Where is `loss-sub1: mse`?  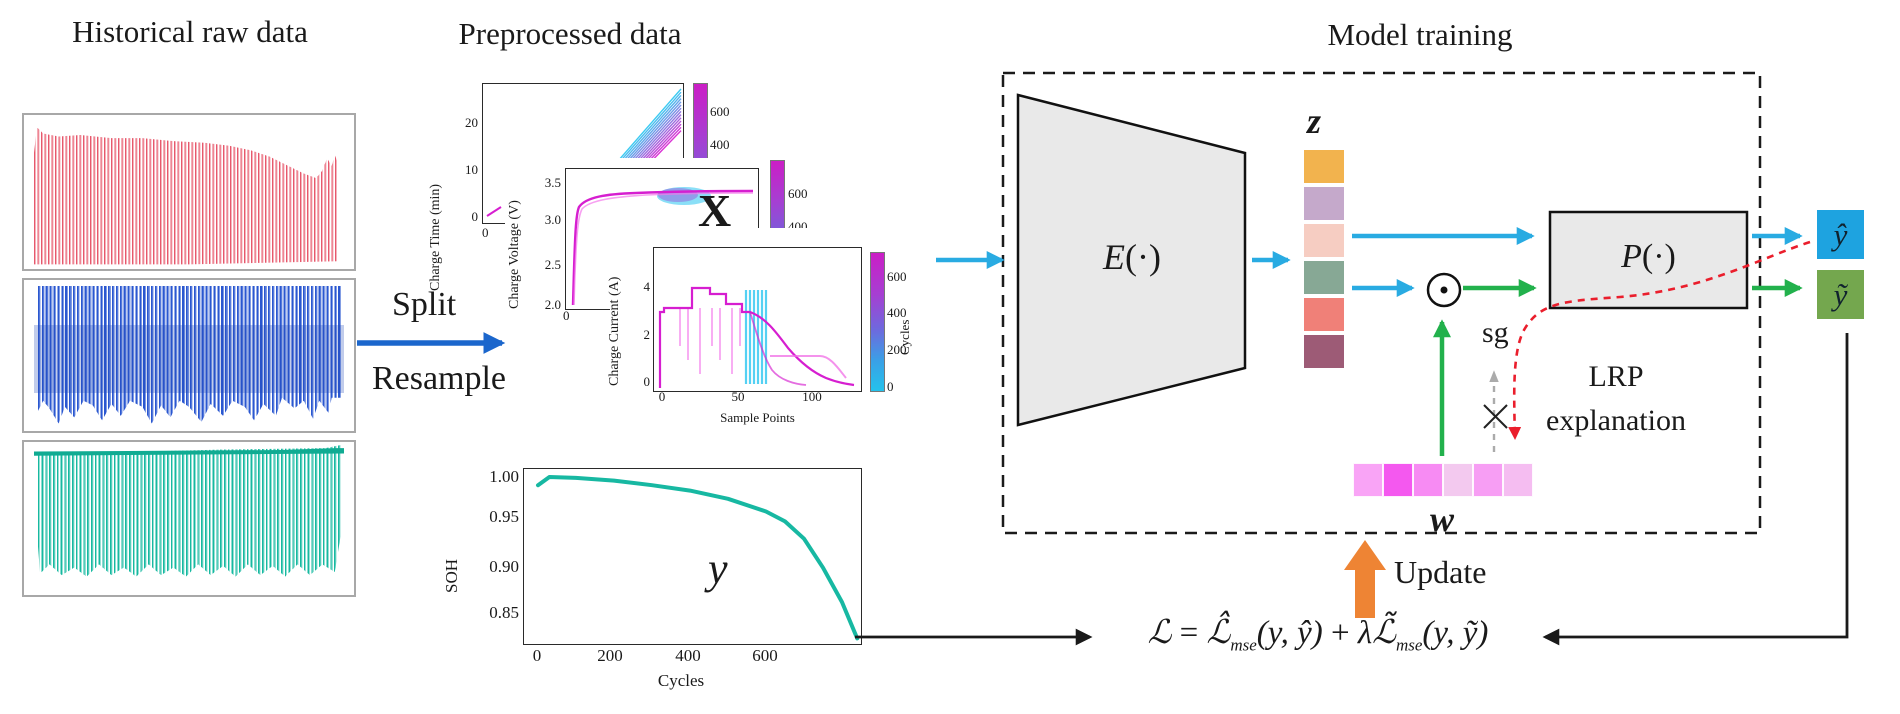 loss-sub1: mse is located at coordinates (1243, 645).